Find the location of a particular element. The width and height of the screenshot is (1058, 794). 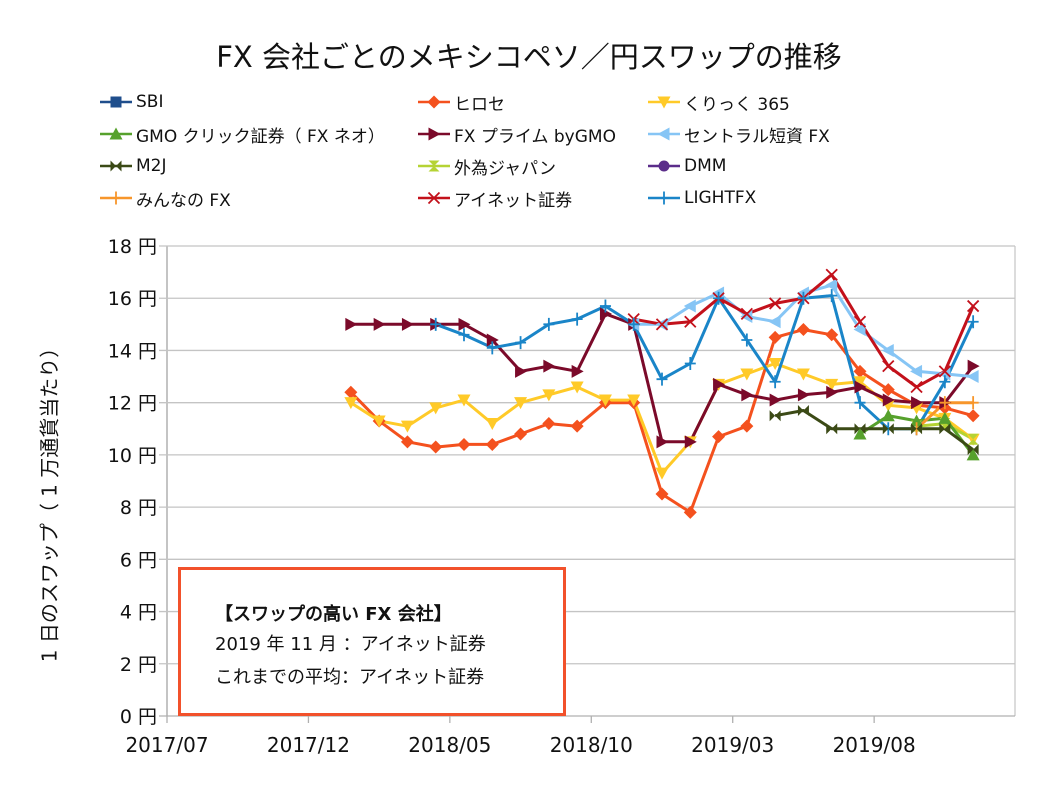

legend-label: SBI is located at coordinates (150, 102).